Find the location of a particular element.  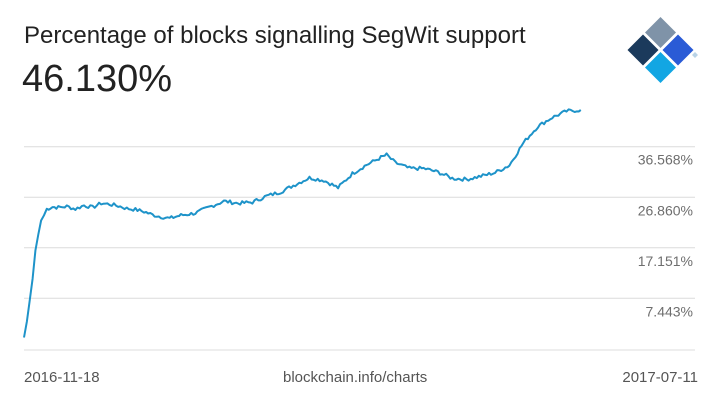

logo-tile-pale is located at coordinates (695, 55).